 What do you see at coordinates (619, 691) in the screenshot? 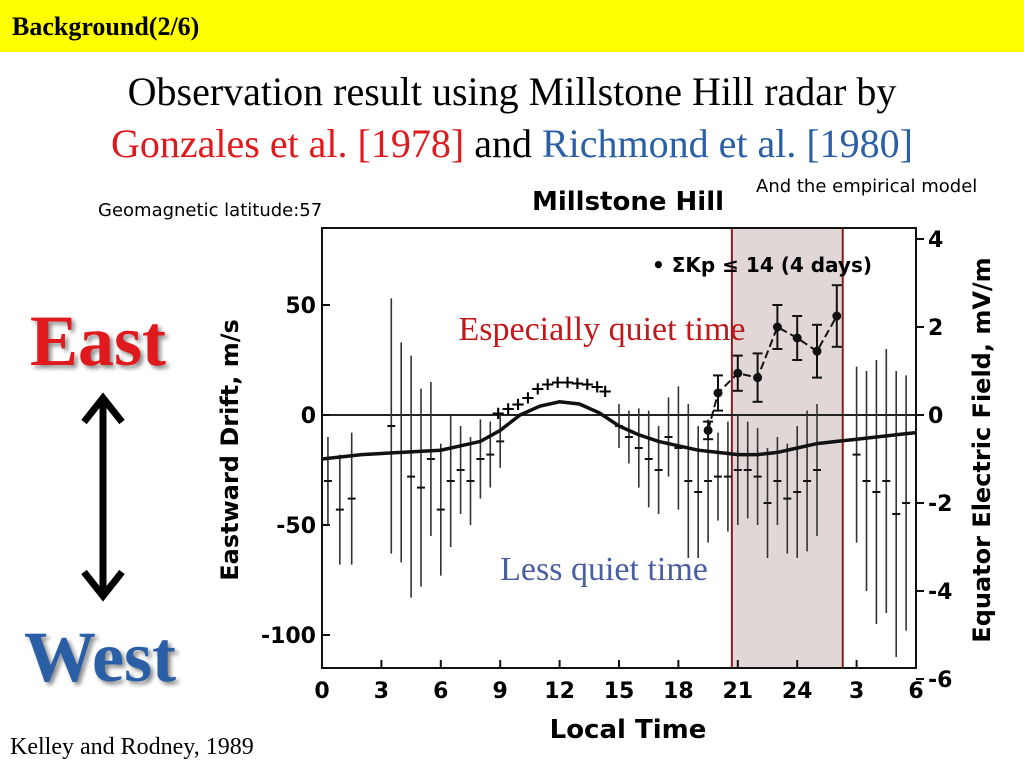
I see `x-tick-label: 15` at bounding box center [619, 691].